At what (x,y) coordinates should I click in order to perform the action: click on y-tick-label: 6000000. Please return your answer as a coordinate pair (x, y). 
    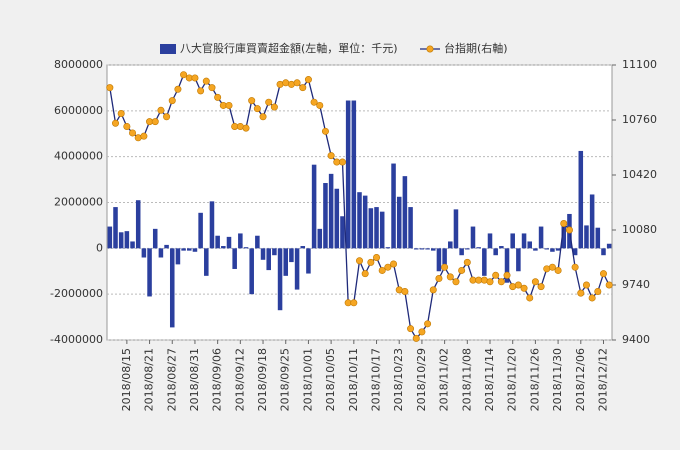
    Looking at the image, I should click on (78, 110).